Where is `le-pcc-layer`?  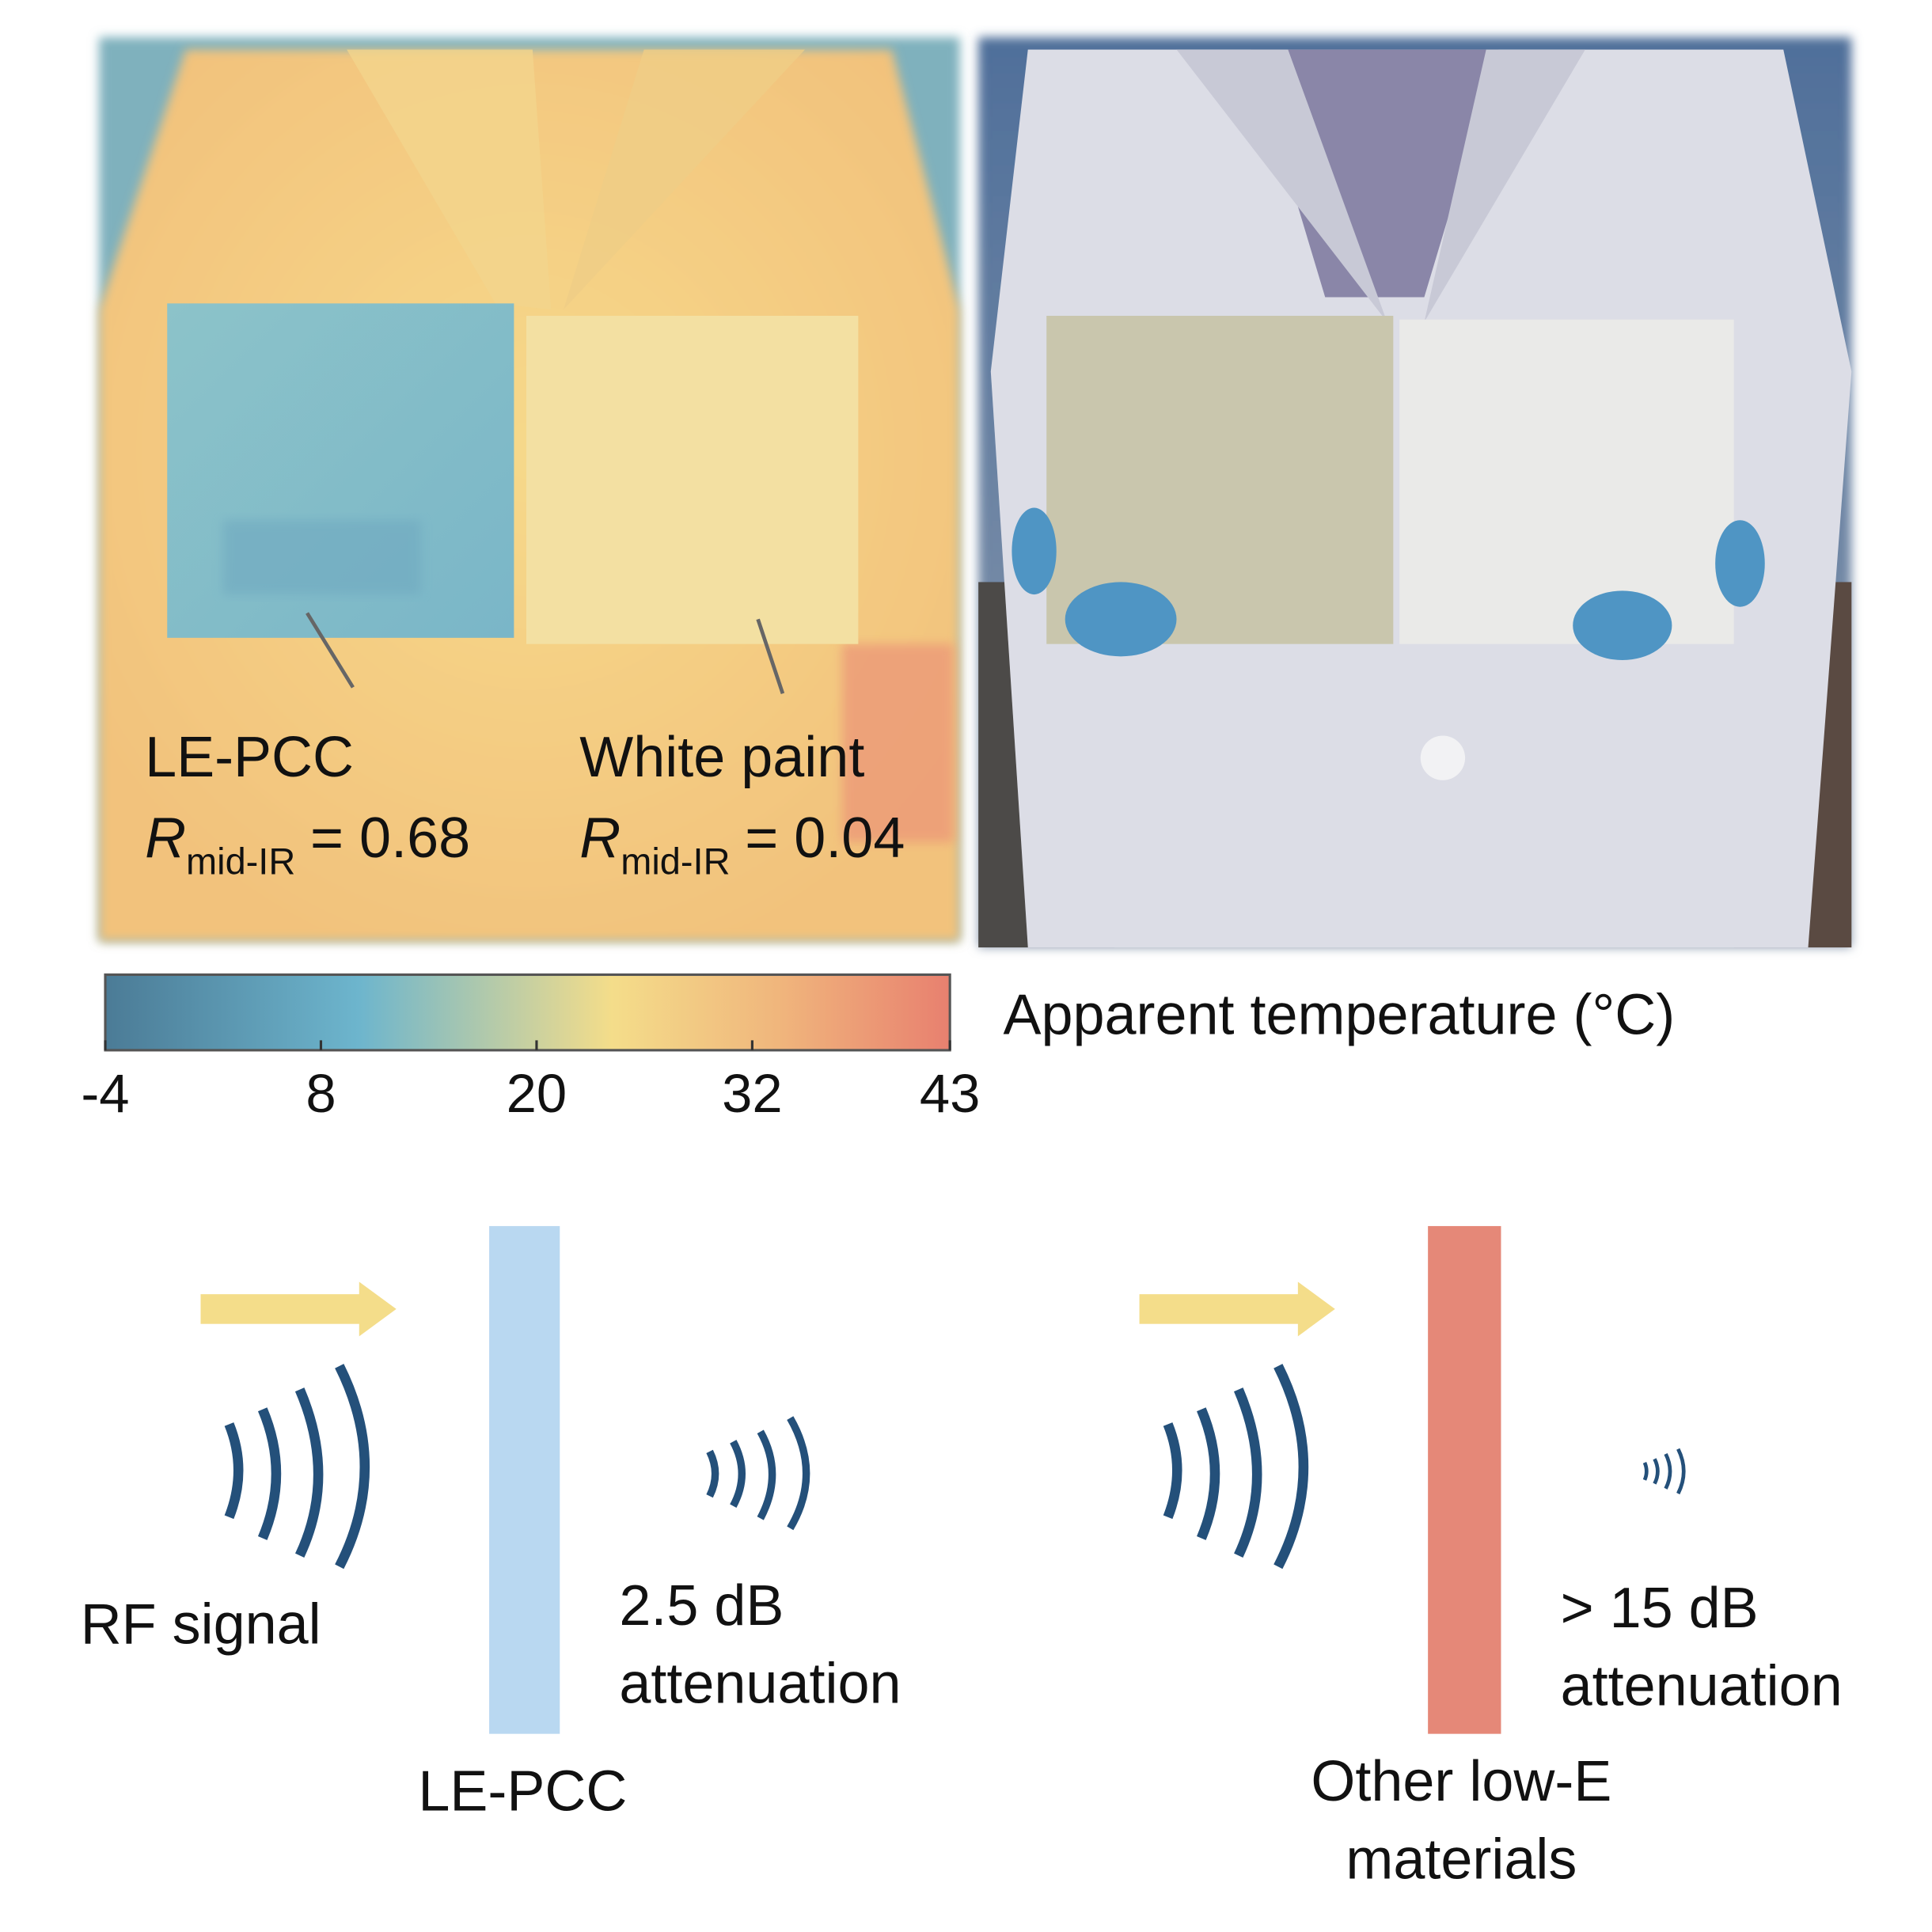 le-pcc-layer is located at coordinates (524, 1480).